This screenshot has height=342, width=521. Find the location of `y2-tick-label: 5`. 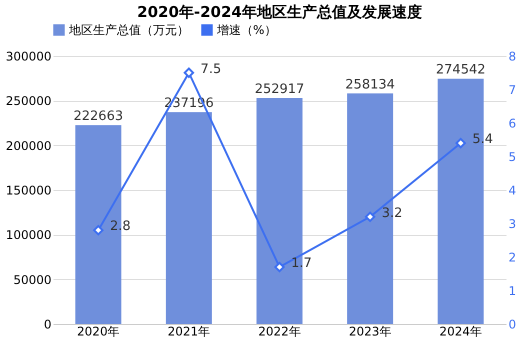

y2-tick-label: 5 is located at coordinates (512, 157).